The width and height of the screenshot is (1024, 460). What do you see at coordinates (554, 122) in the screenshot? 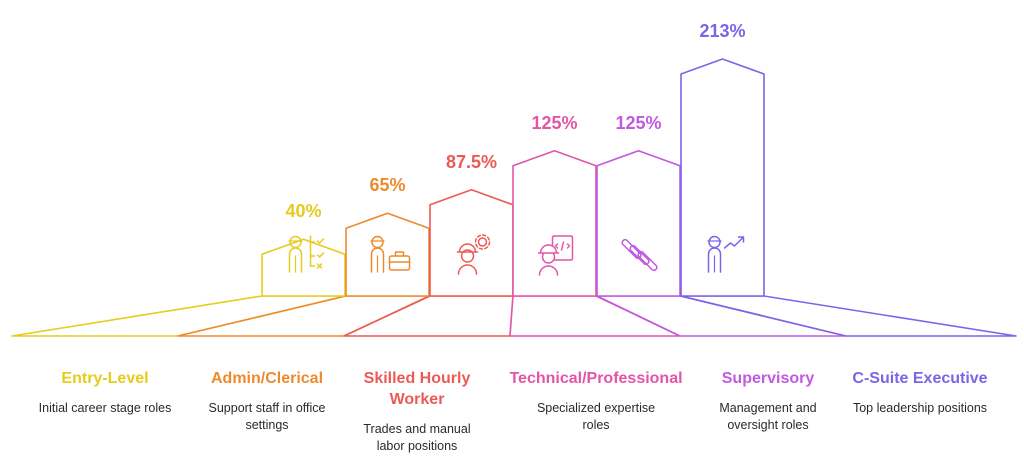
I see `value-label-4: 125%` at bounding box center [554, 122].